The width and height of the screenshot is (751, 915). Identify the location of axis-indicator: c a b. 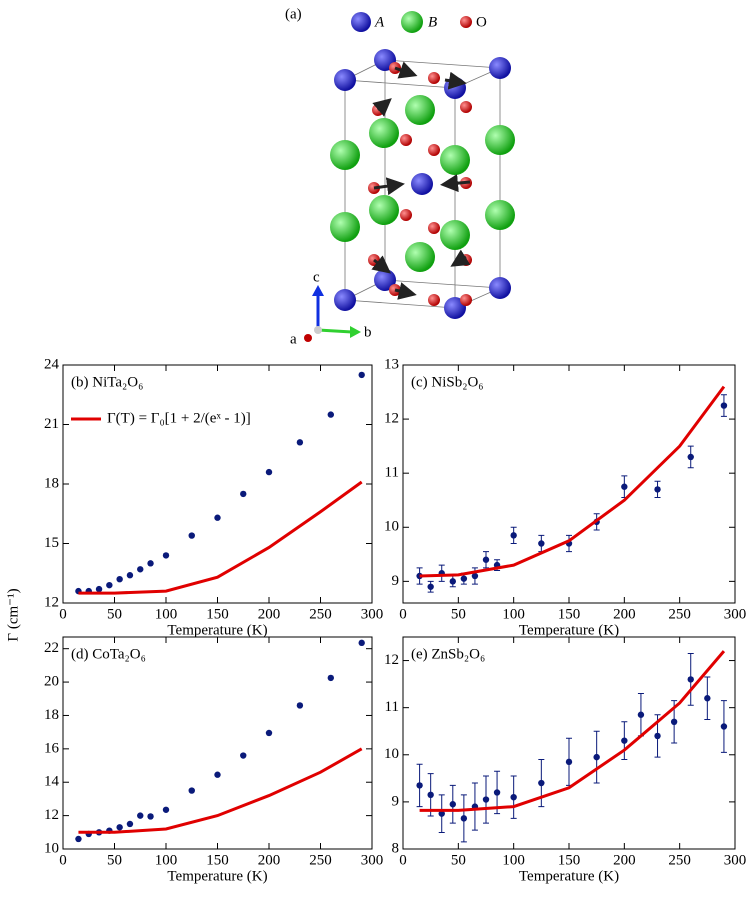
(331, 308).